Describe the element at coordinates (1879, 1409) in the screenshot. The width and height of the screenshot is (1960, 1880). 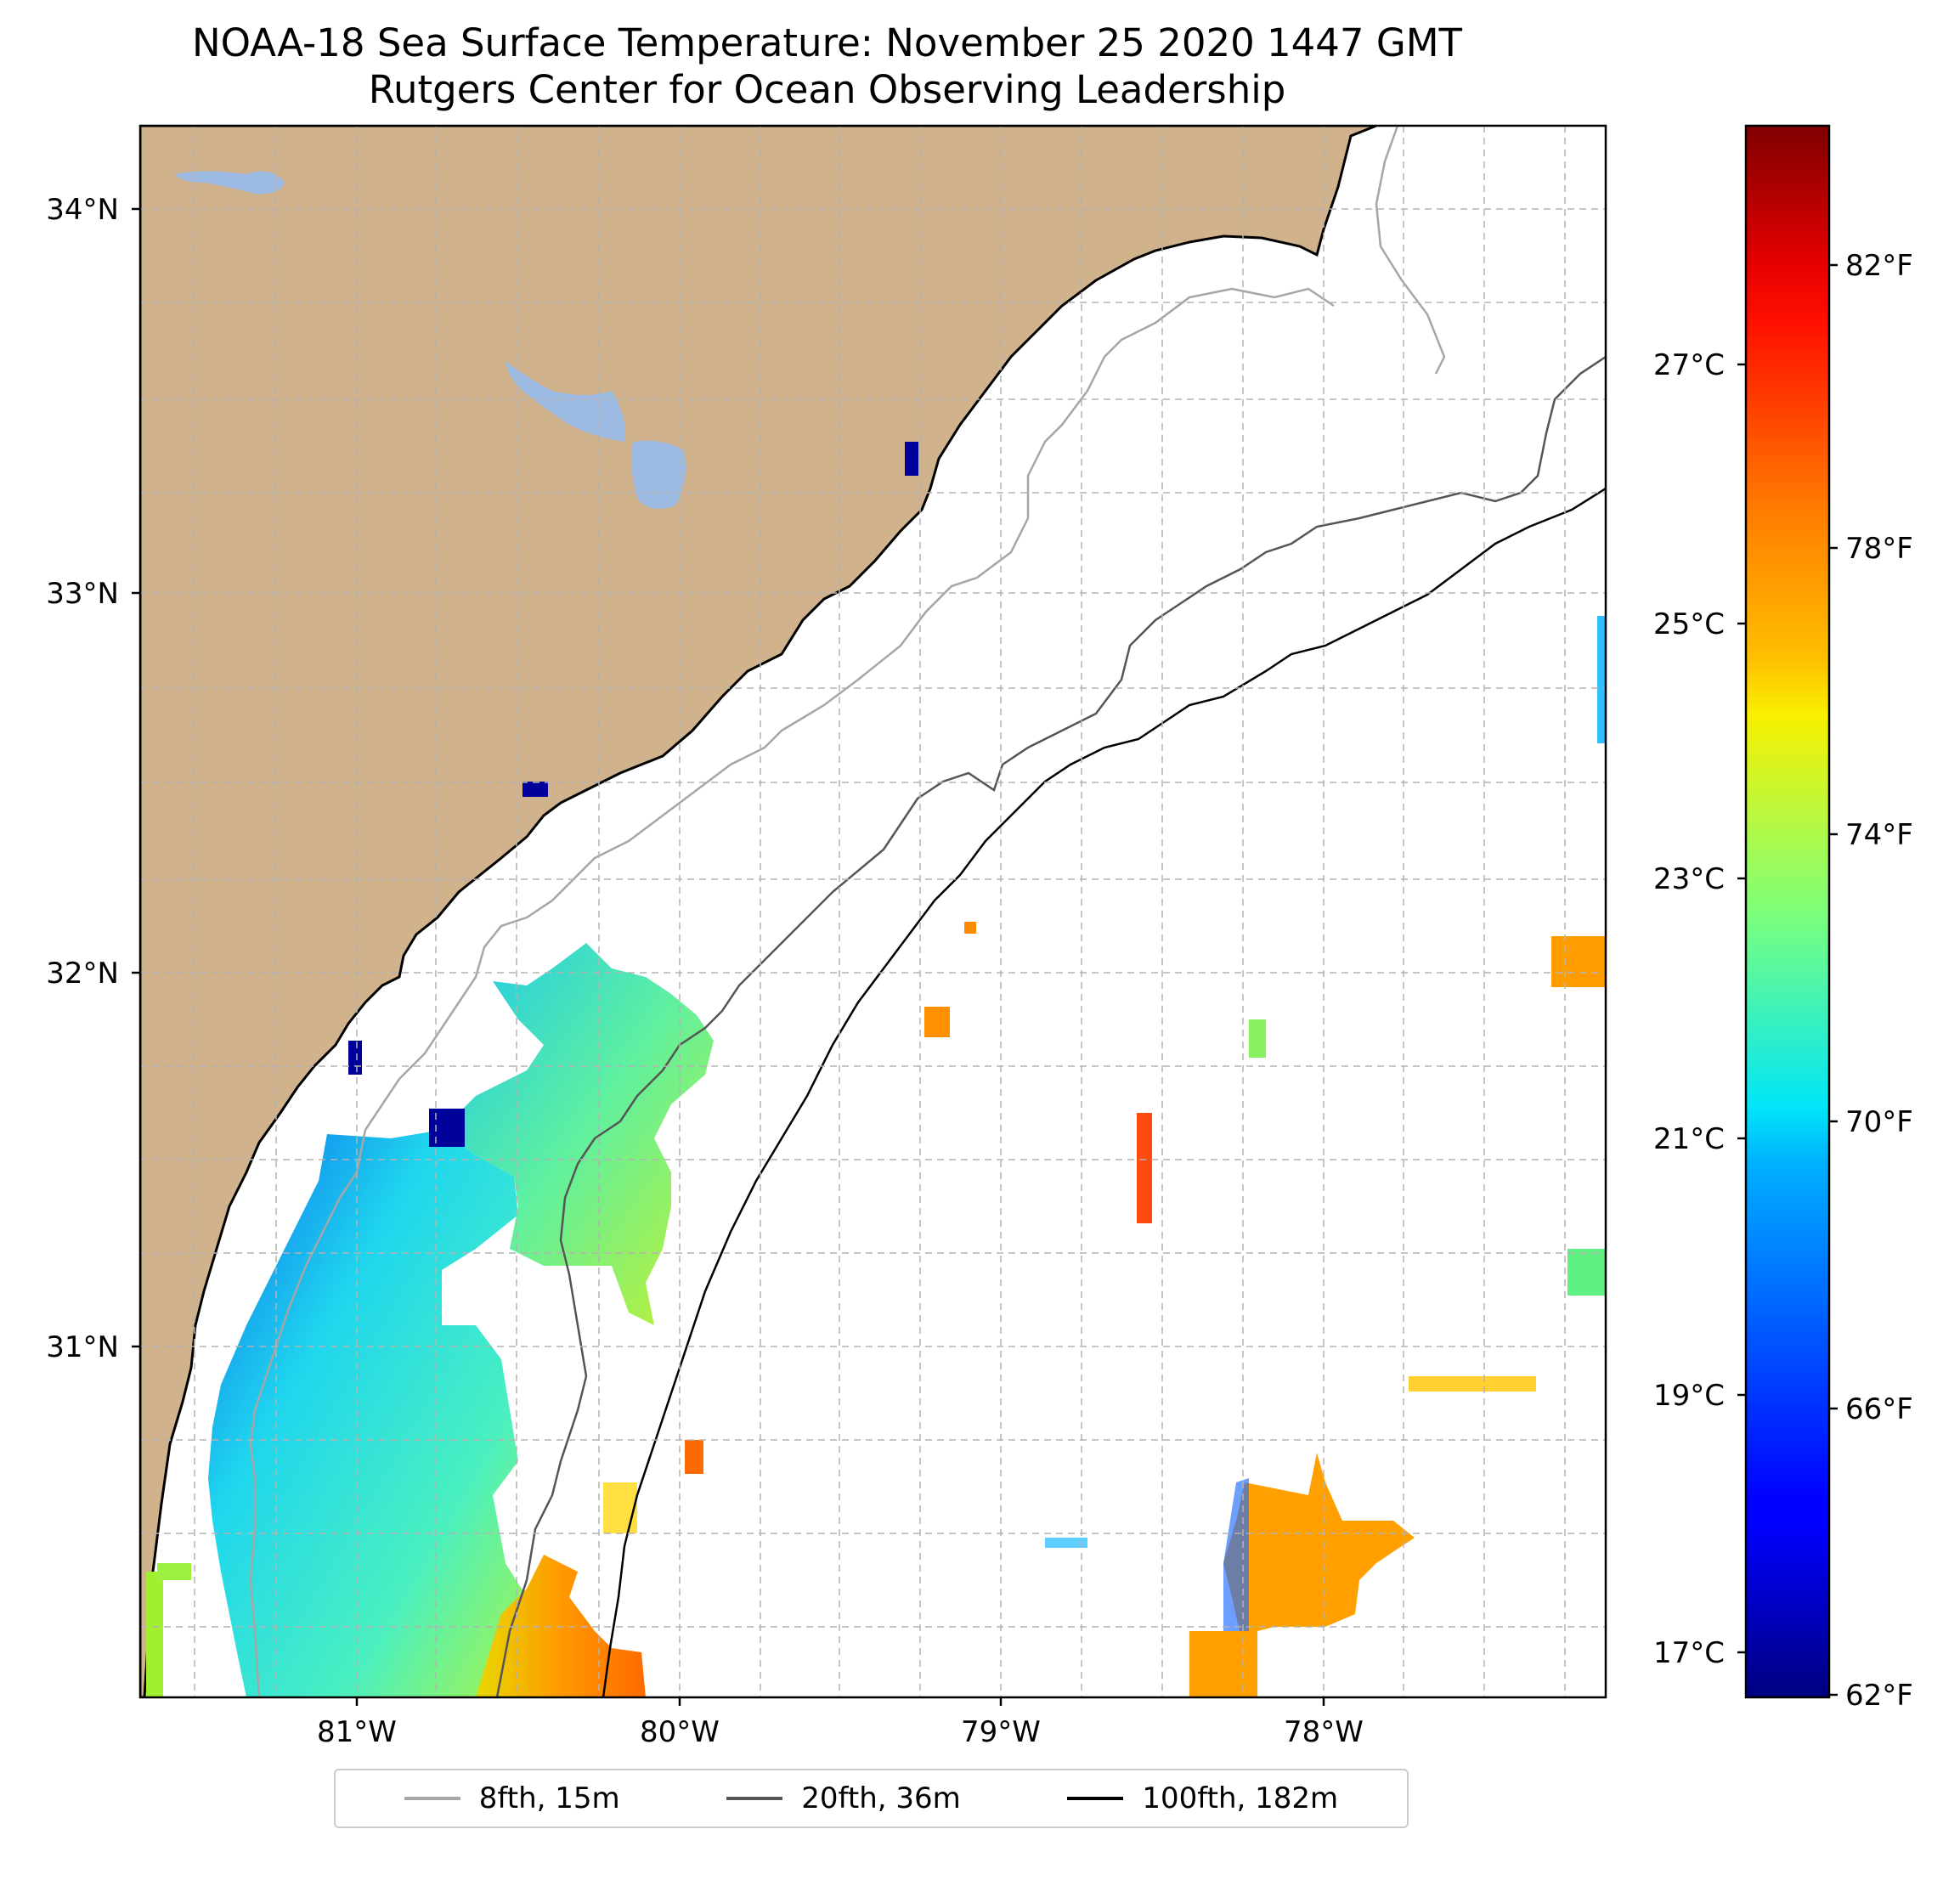
I see `colorbar-fahrenheit-label: 66°F` at that location.